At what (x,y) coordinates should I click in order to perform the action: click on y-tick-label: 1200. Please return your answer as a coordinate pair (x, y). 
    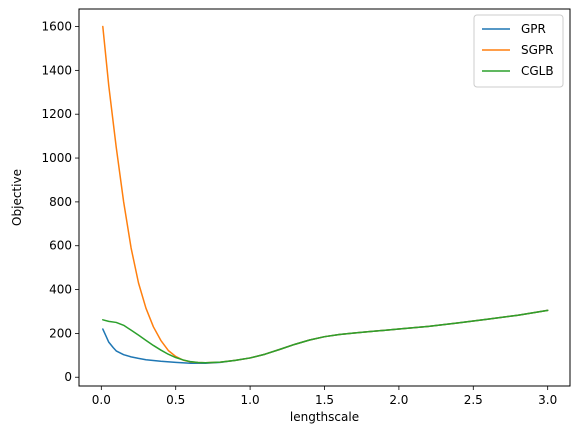
    Looking at the image, I should click on (56, 114).